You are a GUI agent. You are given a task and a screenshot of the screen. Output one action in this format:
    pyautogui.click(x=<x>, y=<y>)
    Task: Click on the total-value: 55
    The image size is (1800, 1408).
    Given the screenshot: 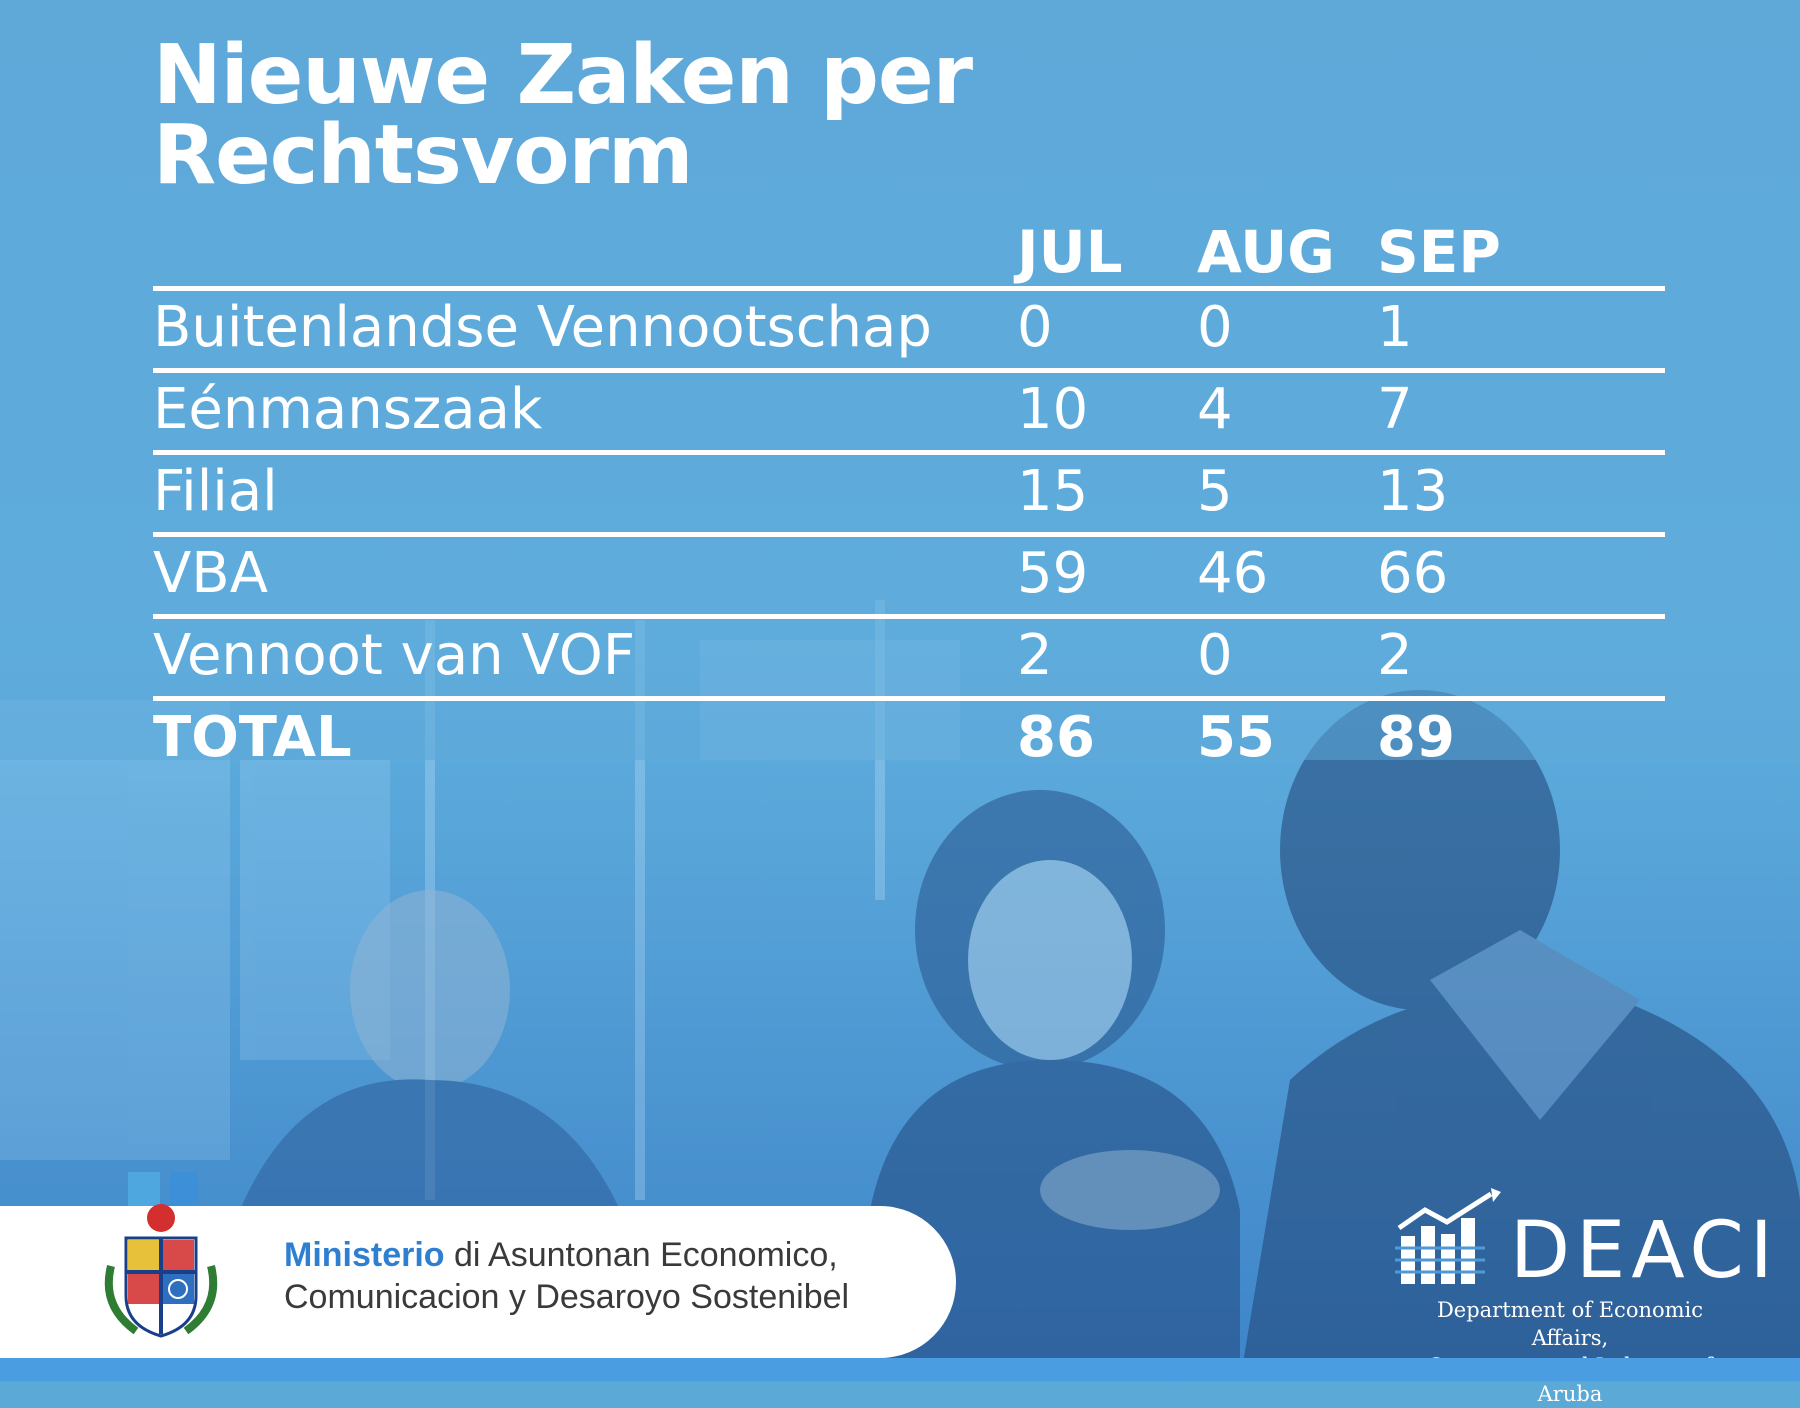 What is the action you would take?
    pyautogui.click(x=1236, y=737)
    